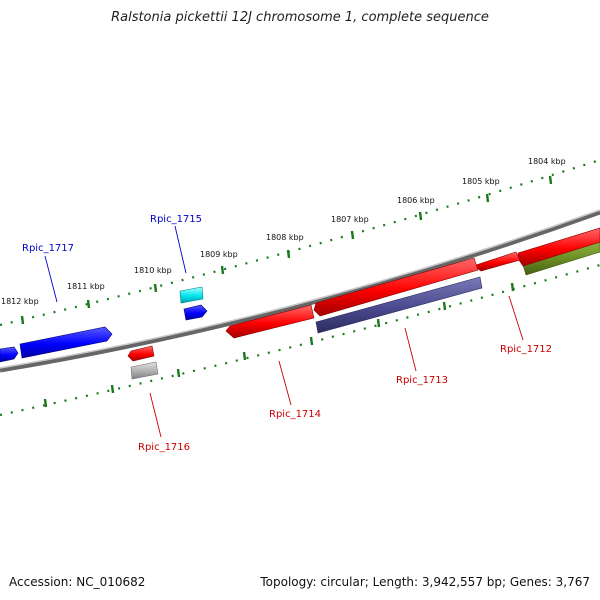  Describe the element at coordinates (164, 447) in the screenshot. I see `gene-label-rpic-1716: Rpic_1716` at that location.